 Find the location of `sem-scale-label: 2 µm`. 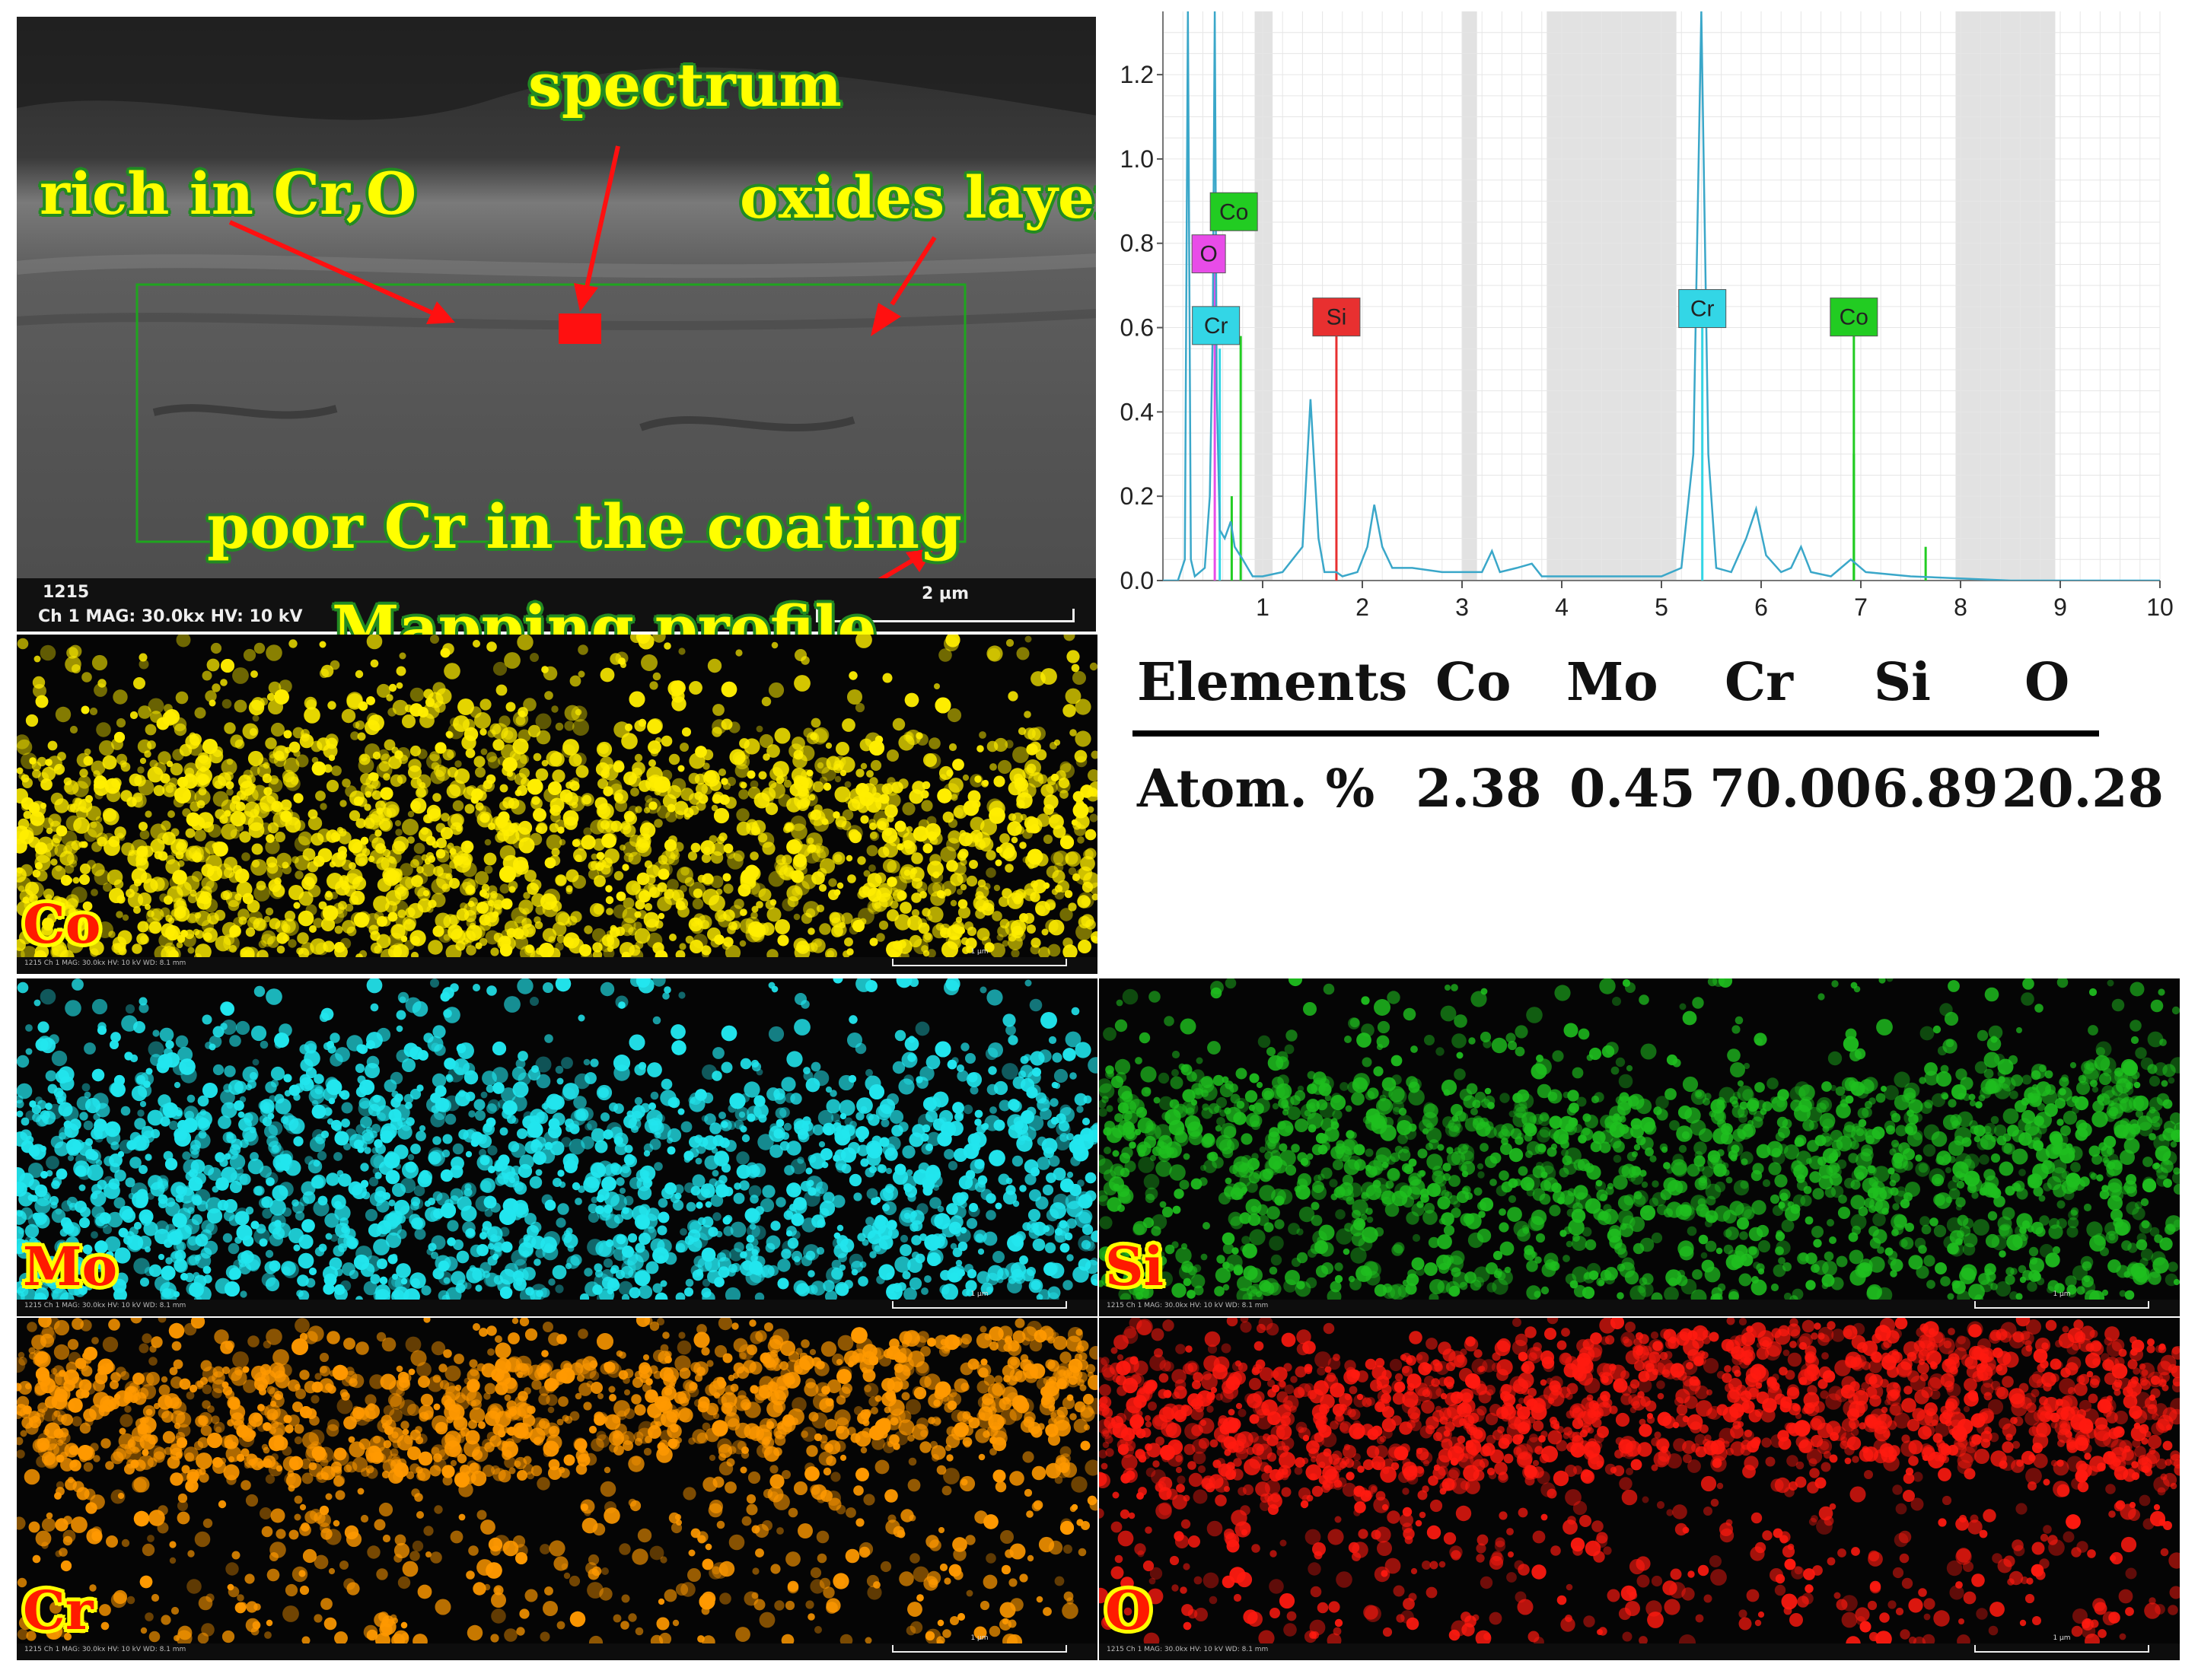

sem-scale-label: 2 µm is located at coordinates (946, 594).